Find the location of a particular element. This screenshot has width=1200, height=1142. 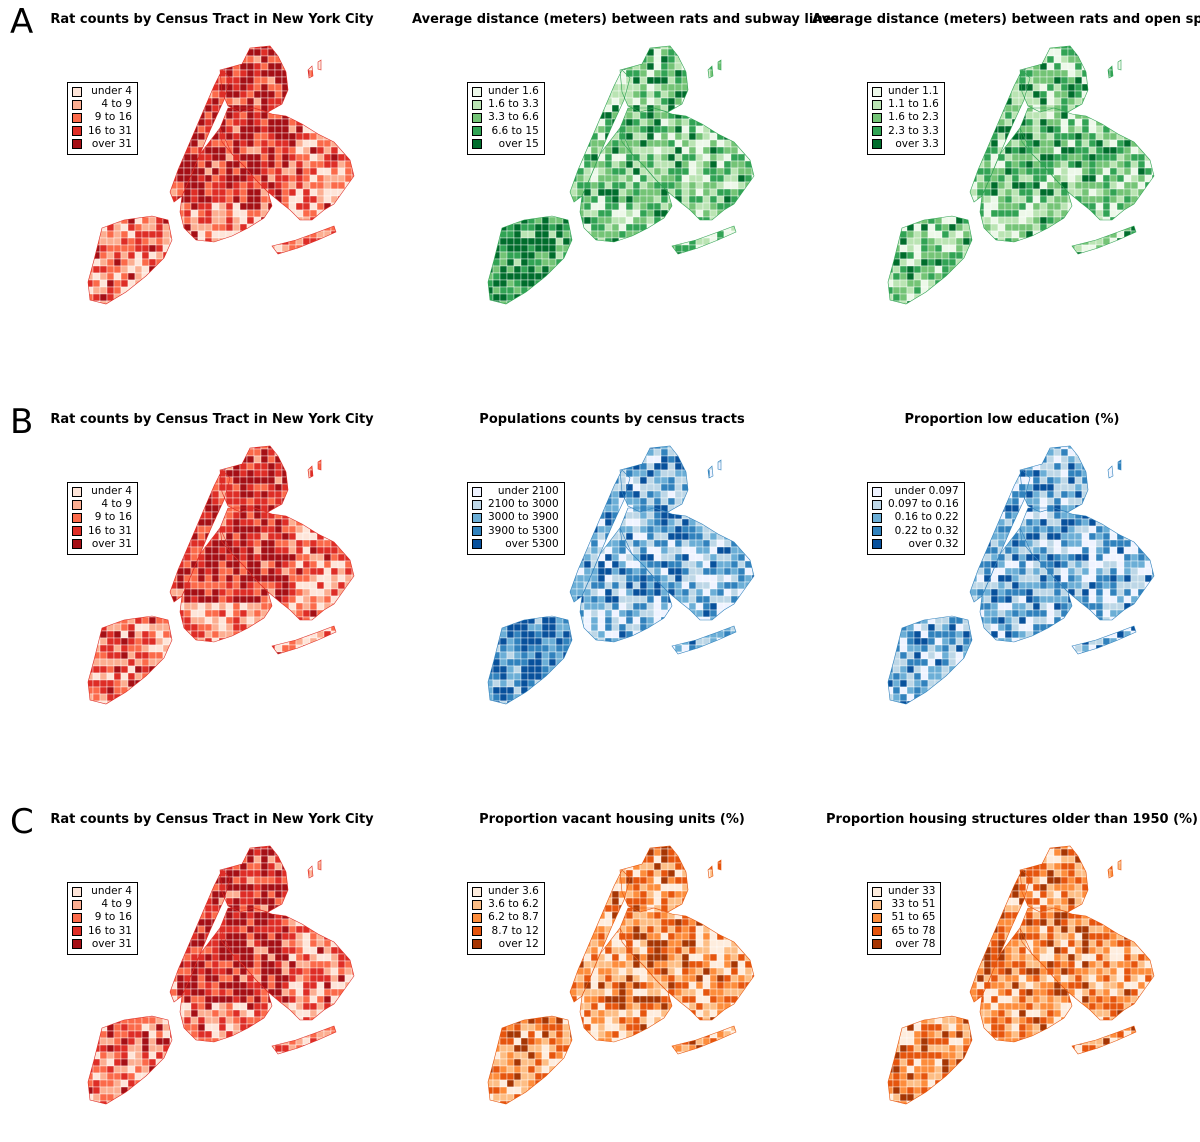

legend-item: over 15 is located at coordinates (505, 144).